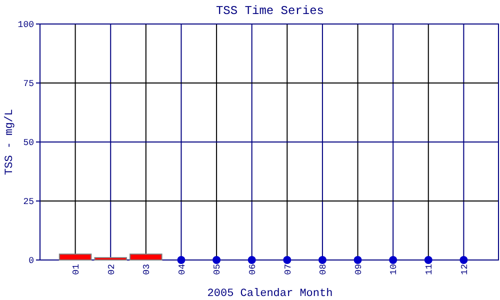 The image size is (500, 300). Describe the element at coordinates (28, 143) in the screenshot. I see `y-tick-label: 50` at that location.